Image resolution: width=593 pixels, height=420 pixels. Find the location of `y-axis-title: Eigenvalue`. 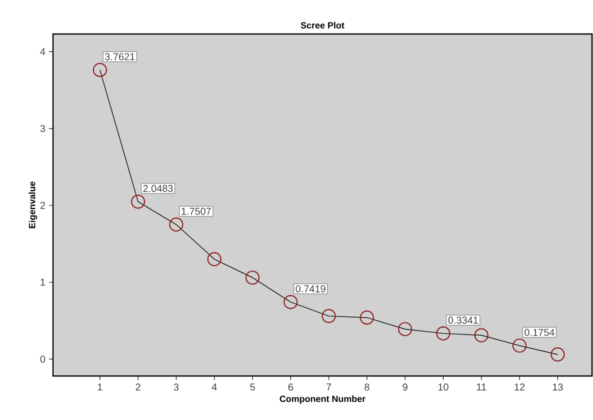

y-axis-title: Eigenvalue is located at coordinates (33, 205).